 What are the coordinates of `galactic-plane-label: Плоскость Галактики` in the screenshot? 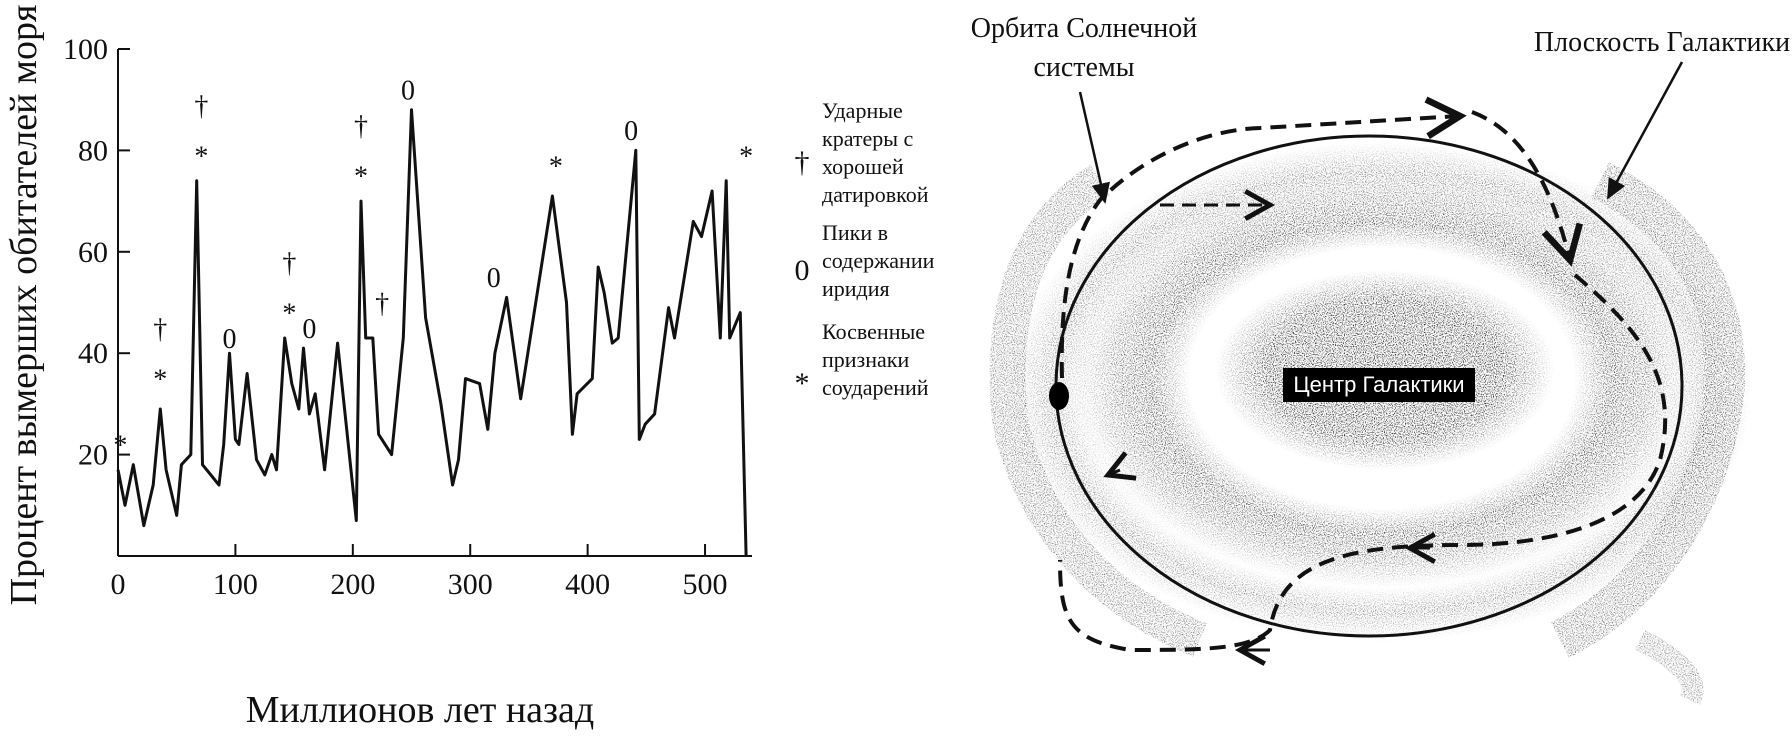 It's located at (1662, 42).